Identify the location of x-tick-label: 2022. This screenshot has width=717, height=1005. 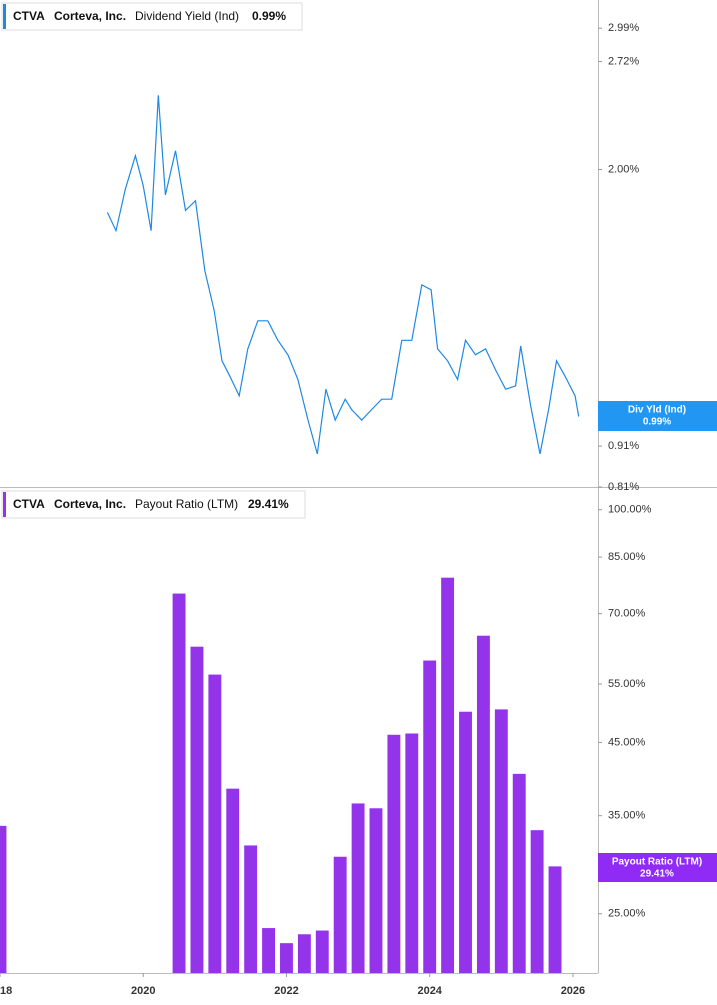
(286, 991).